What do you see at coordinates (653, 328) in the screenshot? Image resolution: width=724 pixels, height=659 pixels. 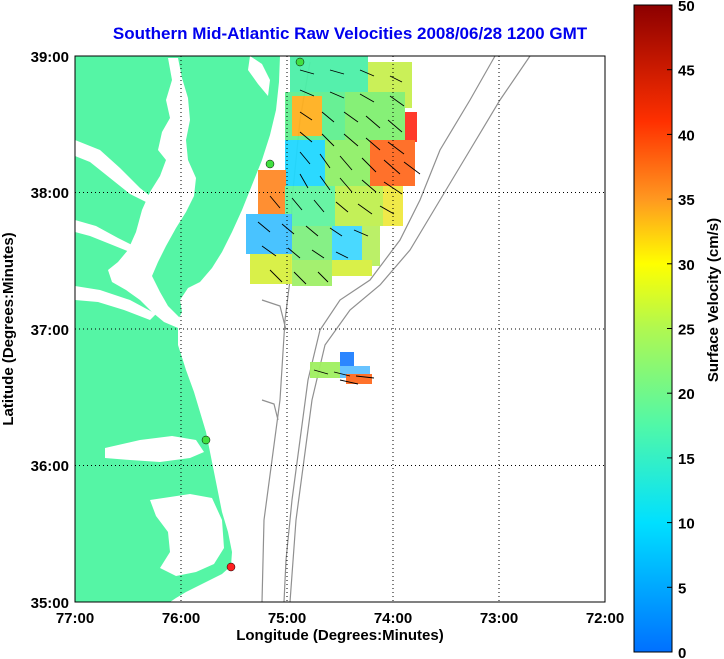 I see `colorbar` at bounding box center [653, 328].